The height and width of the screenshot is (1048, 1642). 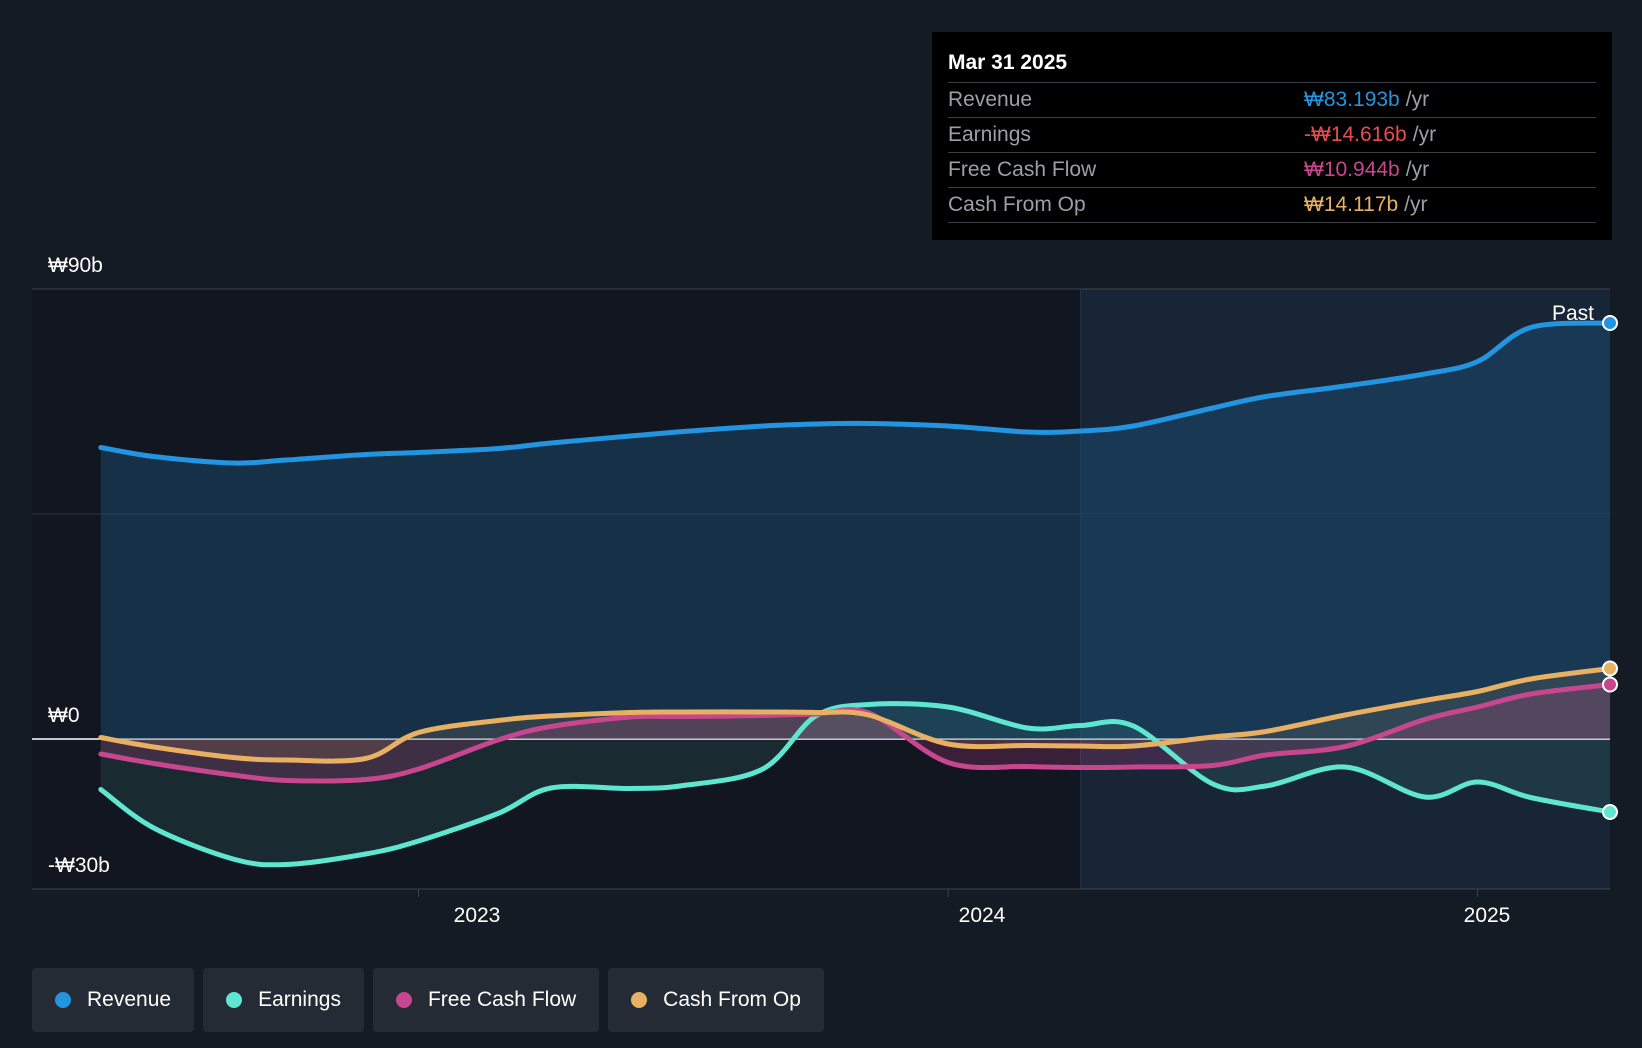 What do you see at coordinates (1351, 204) in the screenshot?
I see `tooltip-value: ₩14.117b` at bounding box center [1351, 204].